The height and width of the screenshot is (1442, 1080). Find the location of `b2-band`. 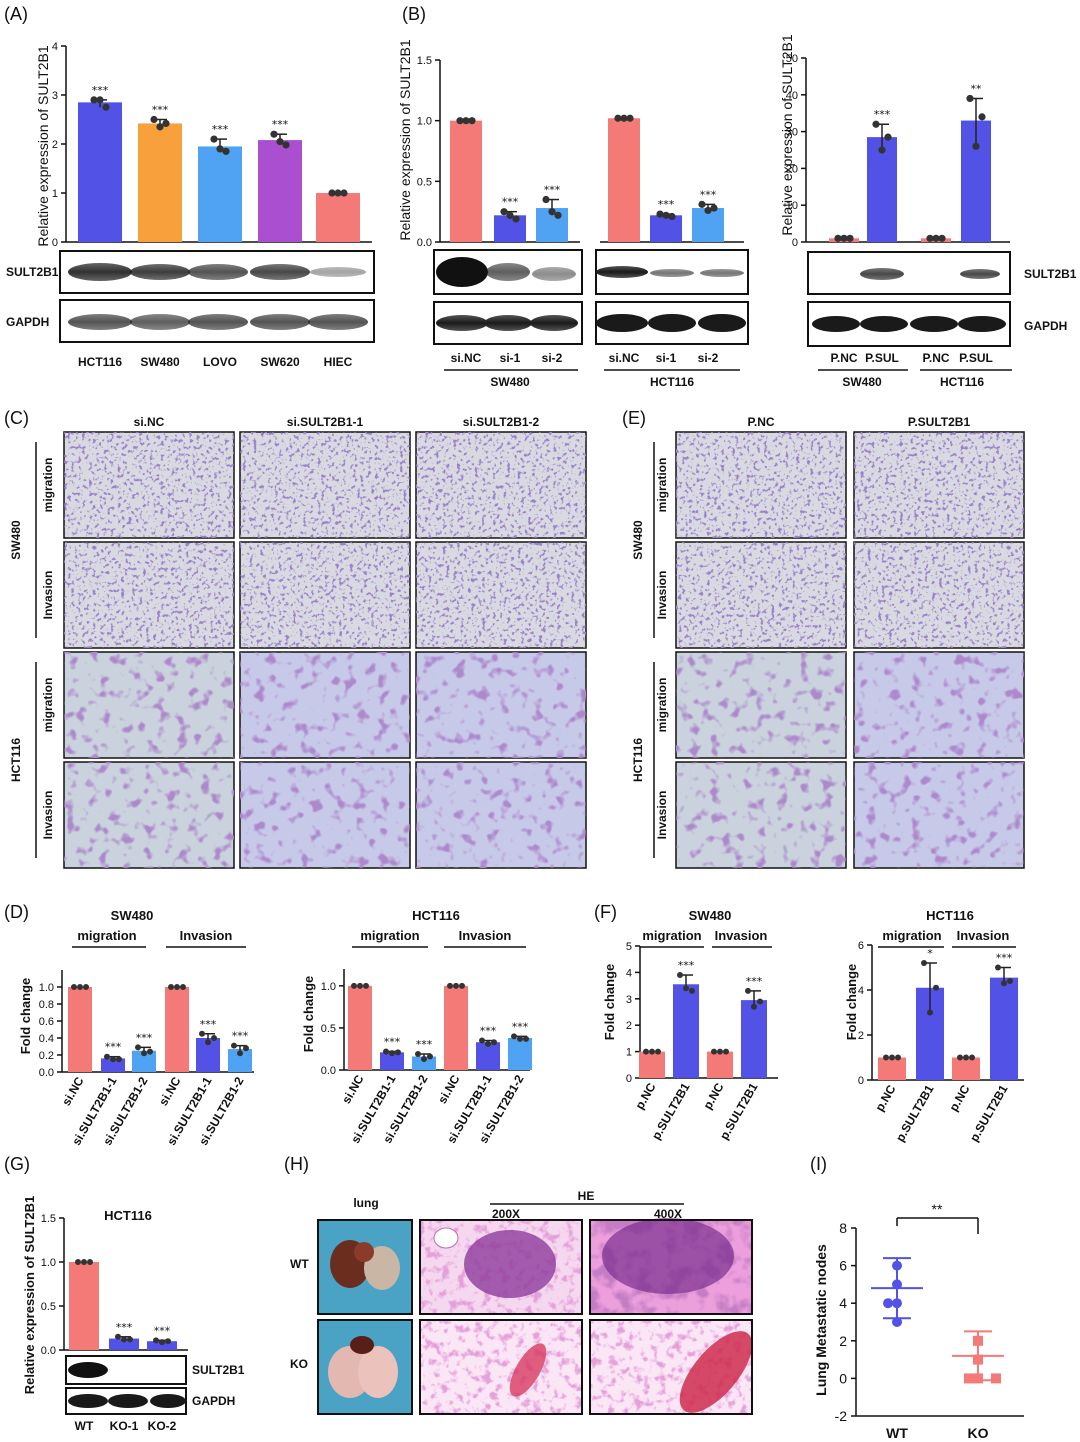

b2-band is located at coordinates (934, 324).